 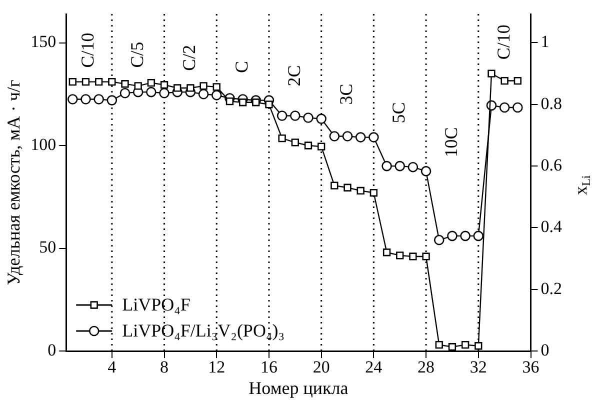 I want to click on y2-tick-label: 1, so click(x=545, y=42).